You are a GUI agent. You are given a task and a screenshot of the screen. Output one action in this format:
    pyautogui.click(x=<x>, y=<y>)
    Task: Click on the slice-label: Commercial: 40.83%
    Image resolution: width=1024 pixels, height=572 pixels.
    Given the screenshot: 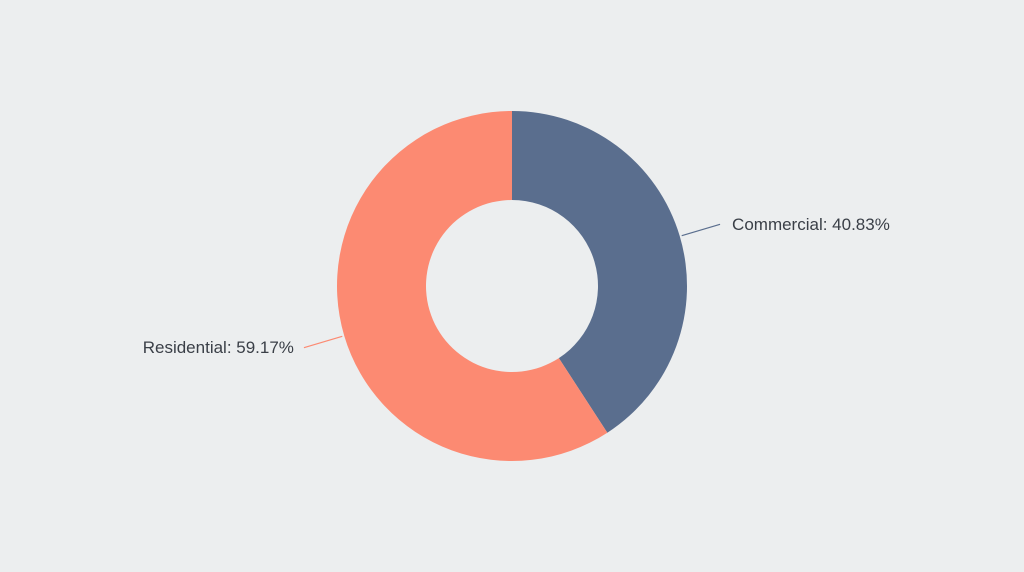 What is the action you would take?
    pyautogui.click(x=811, y=224)
    